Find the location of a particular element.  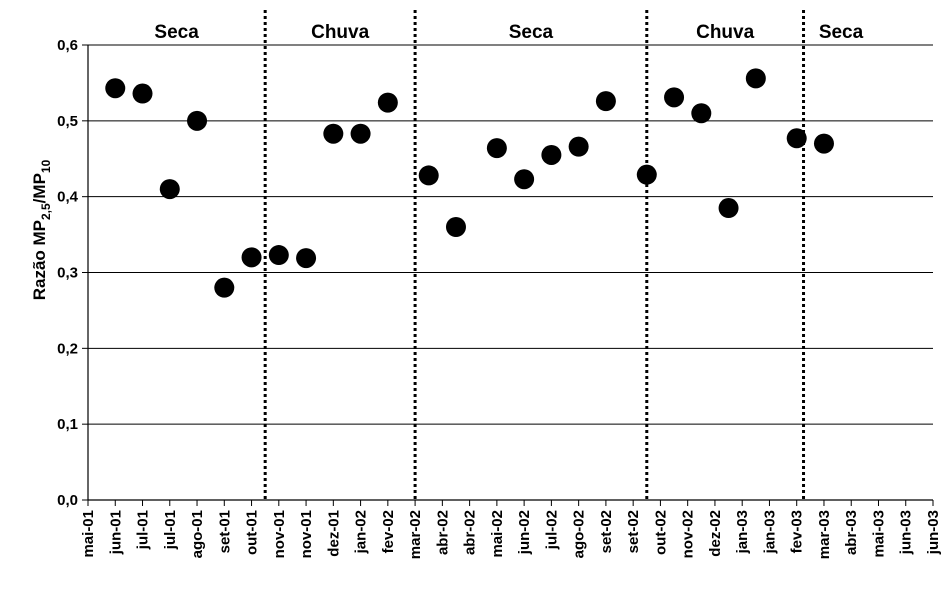

x-tick-label: dez-01 is located at coordinates (333, 533).